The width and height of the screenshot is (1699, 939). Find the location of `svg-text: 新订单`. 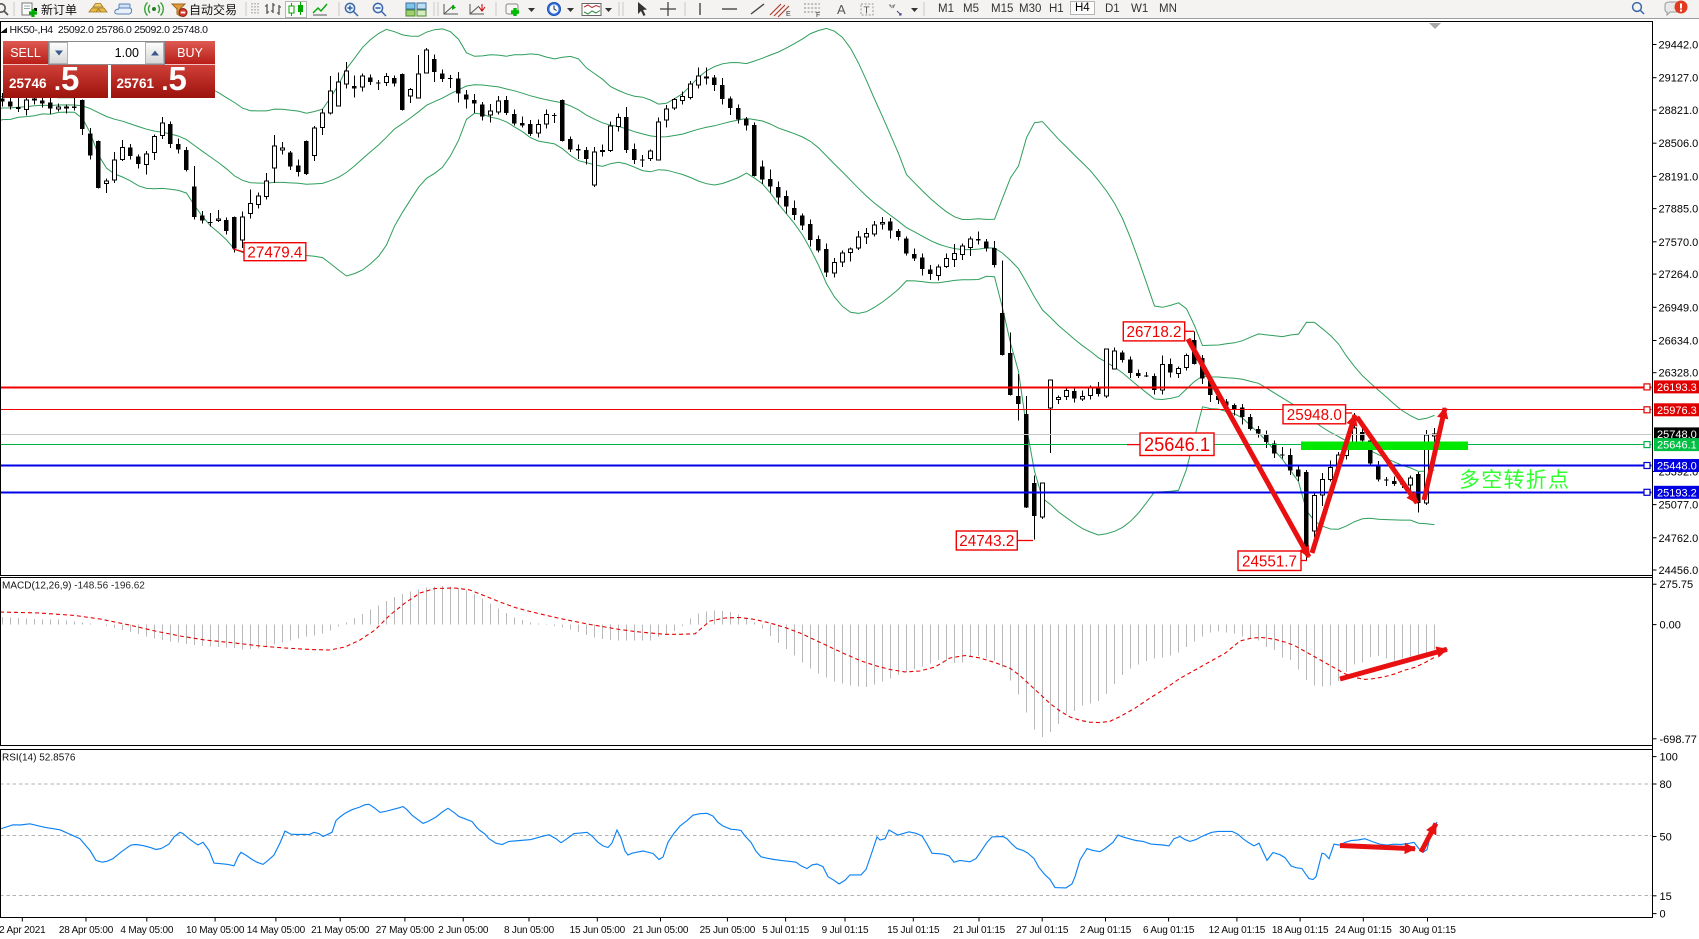

svg-text: 新订单 is located at coordinates (59, 9).